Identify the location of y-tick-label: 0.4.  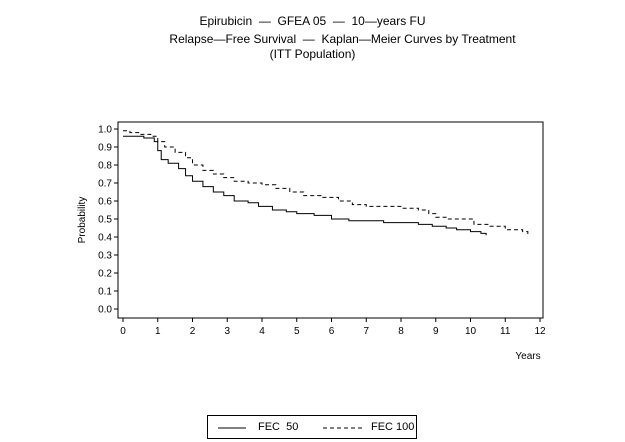
(105, 238).